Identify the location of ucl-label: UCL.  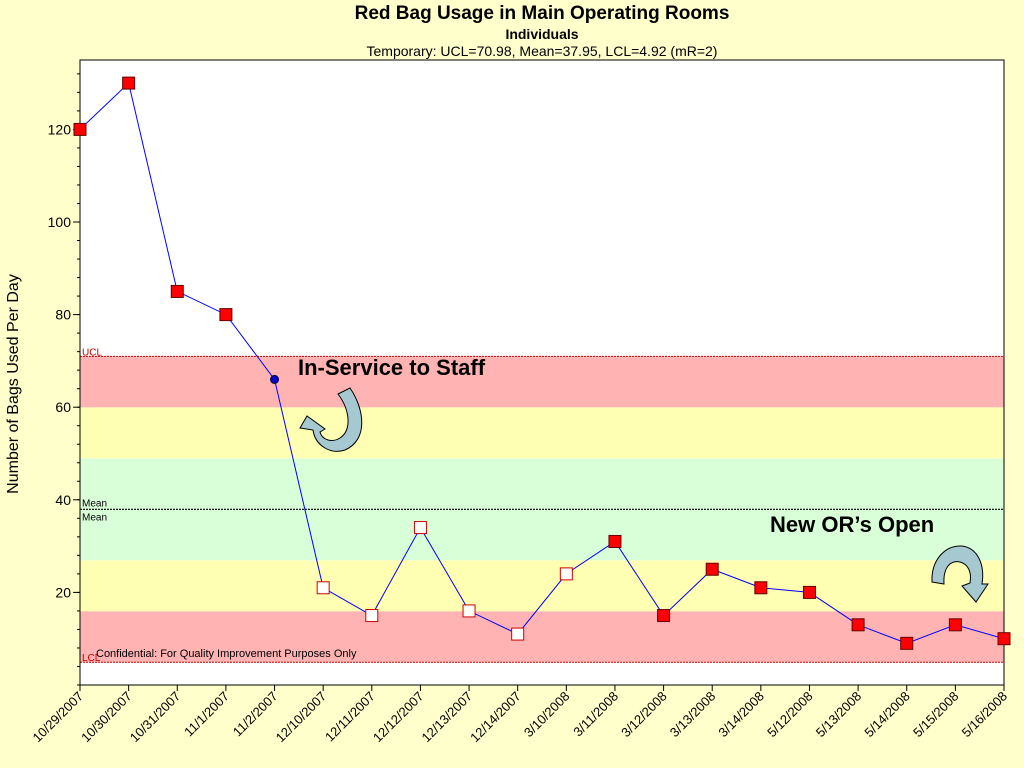
(92, 352).